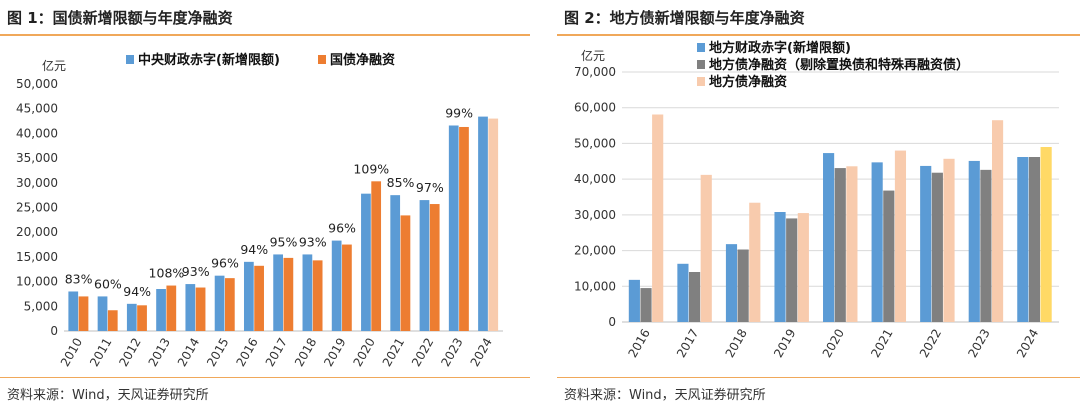 This screenshot has height=411, width=1080. What do you see at coordinates (37, 257) in the screenshot?
I see `y-tick-label: 15,000` at bounding box center [37, 257].